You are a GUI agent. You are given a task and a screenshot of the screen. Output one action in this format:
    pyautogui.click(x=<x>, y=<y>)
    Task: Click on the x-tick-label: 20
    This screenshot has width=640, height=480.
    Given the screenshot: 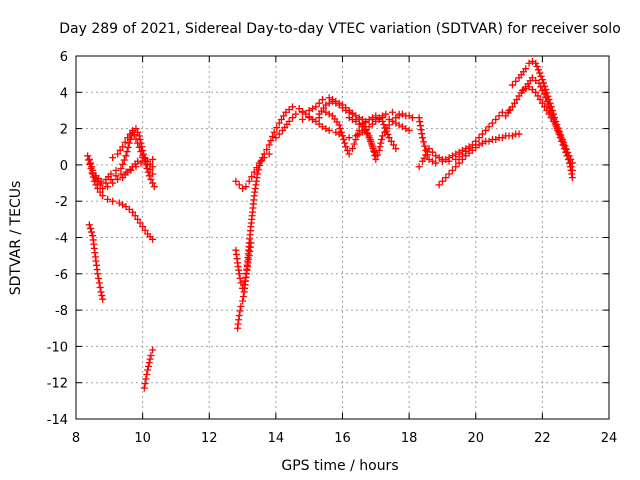 What is the action you would take?
    pyautogui.click(x=475, y=438)
    